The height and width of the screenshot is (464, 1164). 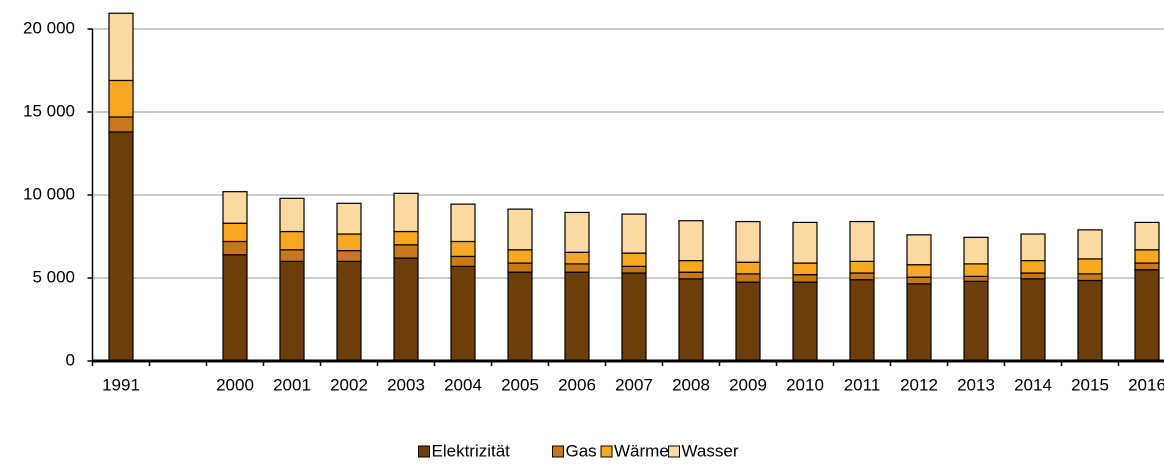 What do you see at coordinates (520, 384) in the screenshot?
I see `x-tick-label: 2005` at bounding box center [520, 384].